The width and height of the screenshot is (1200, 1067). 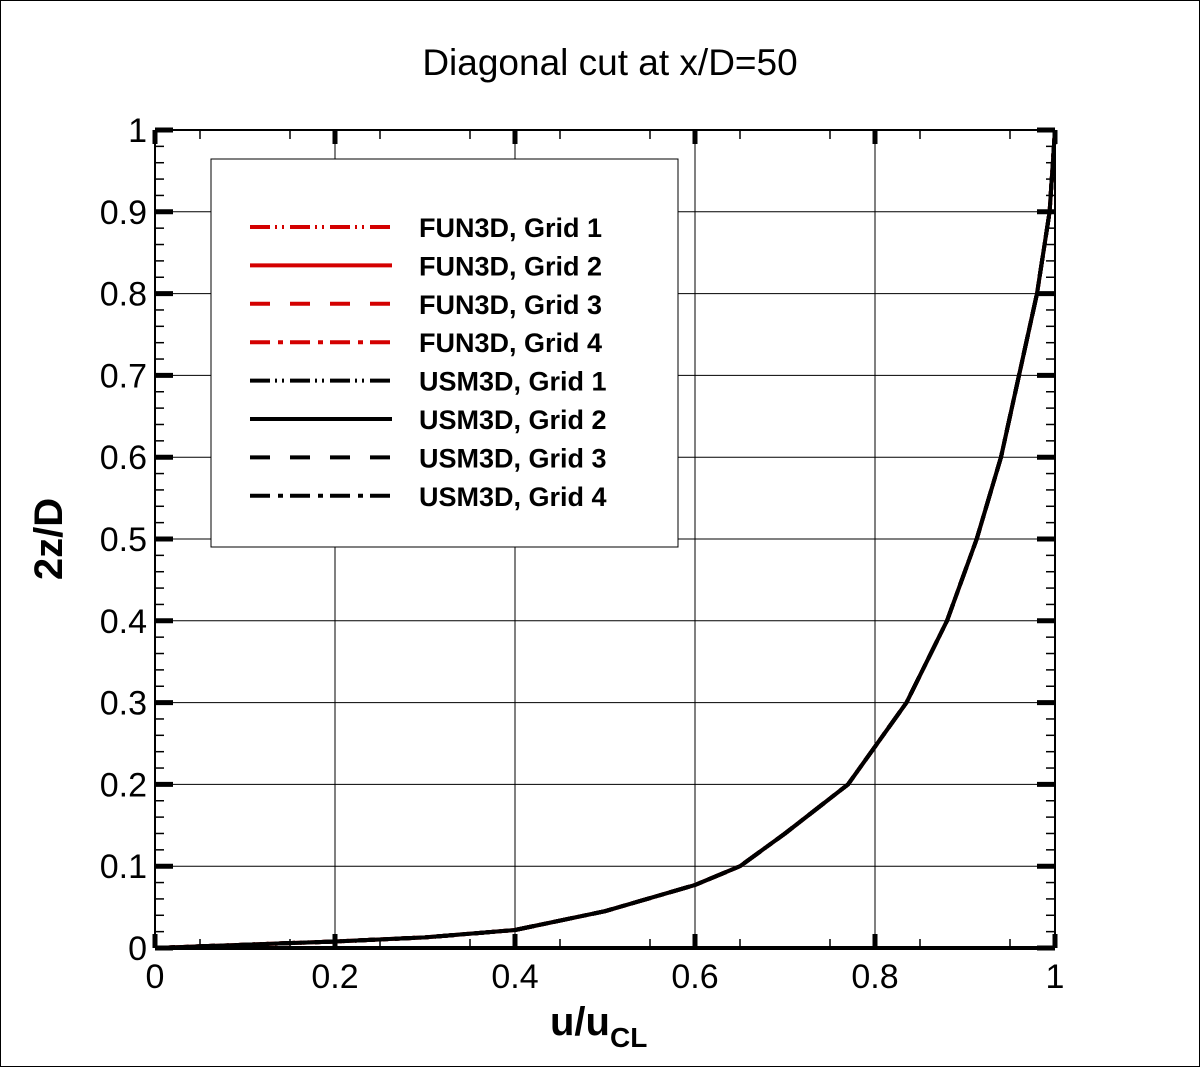 What do you see at coordinates (155, 977) in the screenshot?
I see `x-tick-label: 0` at bounding box center [155, 977].